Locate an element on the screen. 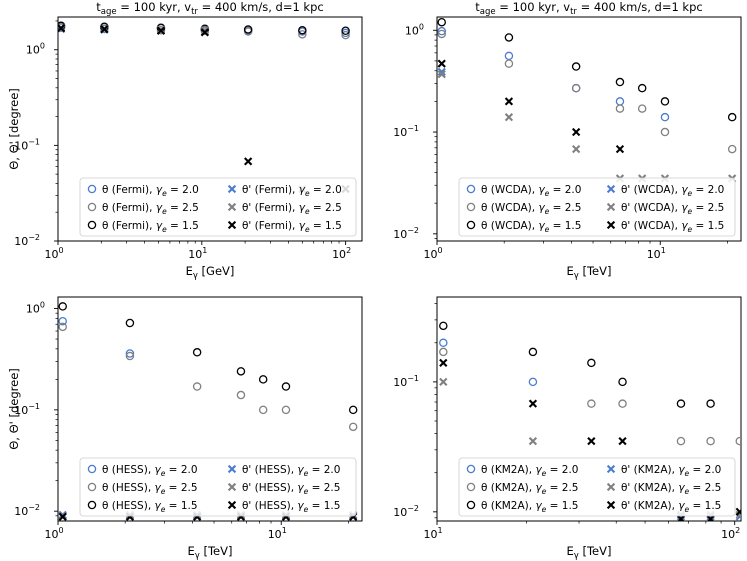 The height and width of the screenshot is (561, 747). legend-label: θ' (WCDA), γe = 2.0 is located at coordinates (672, 191).